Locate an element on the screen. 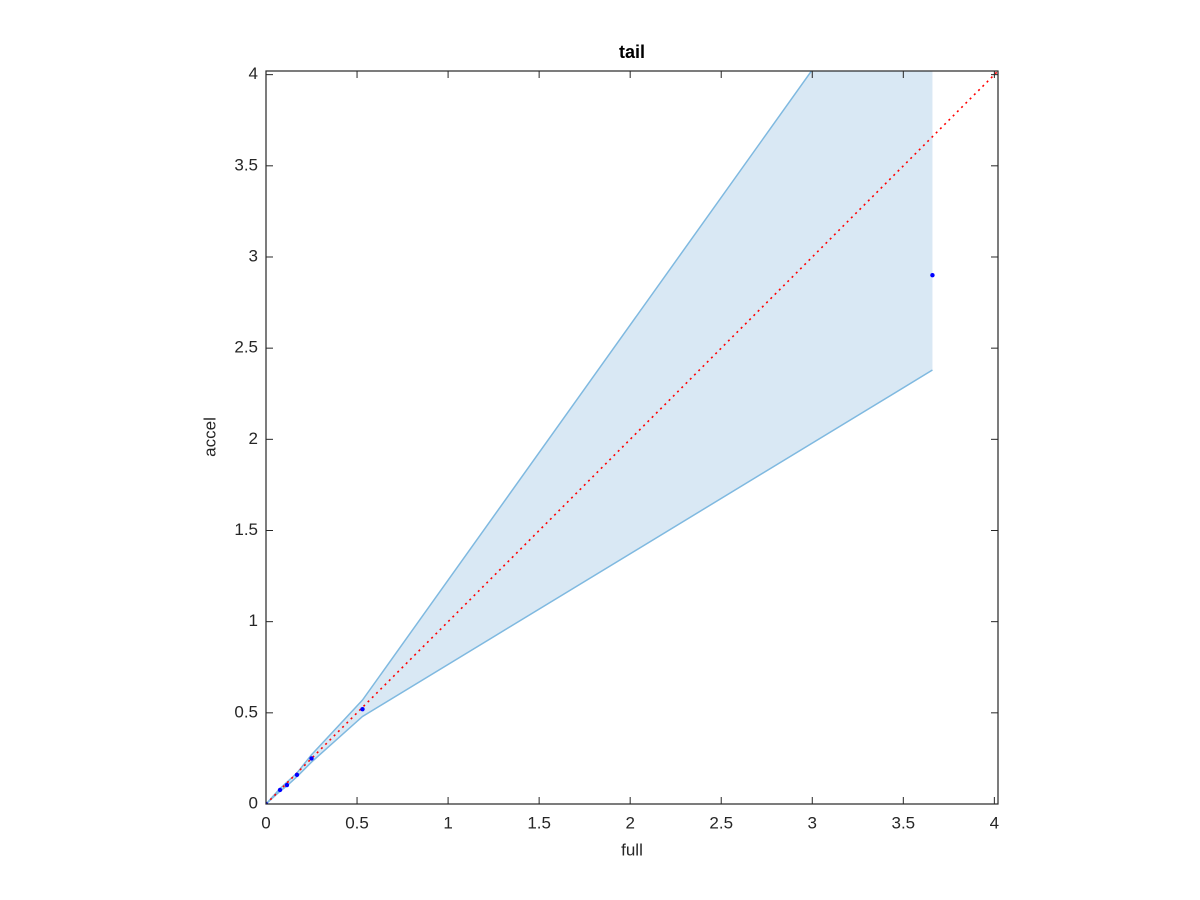 This screenshot has height=900, width=1200. x-tick-label: 0.5 is located at coordinates (357, 822).